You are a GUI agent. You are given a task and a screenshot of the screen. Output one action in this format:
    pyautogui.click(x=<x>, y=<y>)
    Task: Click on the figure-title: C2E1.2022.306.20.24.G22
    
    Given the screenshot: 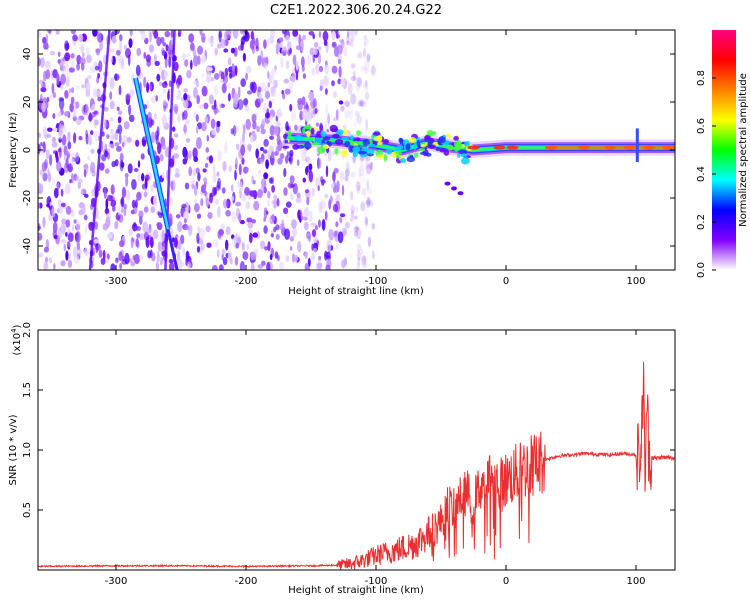 What is the action you would take?
    pyautogui.click(x=356, y=10)
    